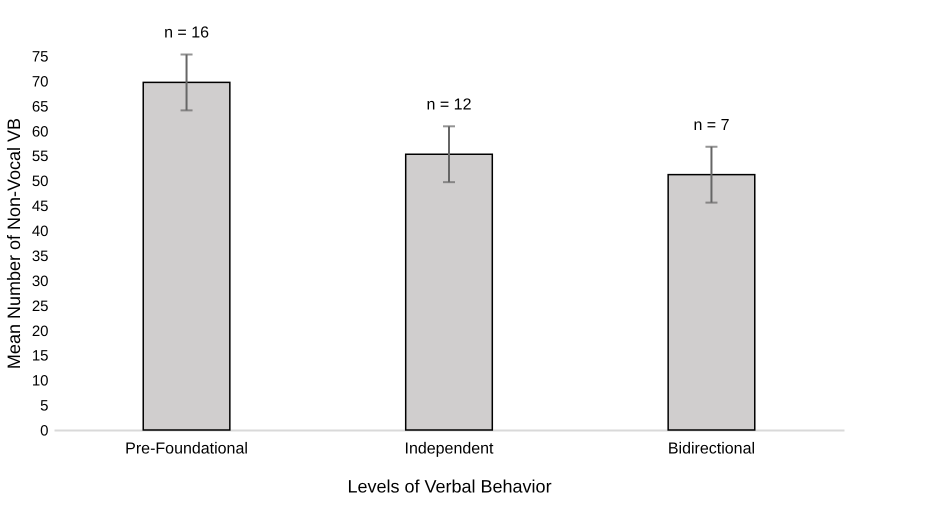 The height and width of the screenshot is (512, 937). I want to click on y-tick-label: 15, so click(40, 356).